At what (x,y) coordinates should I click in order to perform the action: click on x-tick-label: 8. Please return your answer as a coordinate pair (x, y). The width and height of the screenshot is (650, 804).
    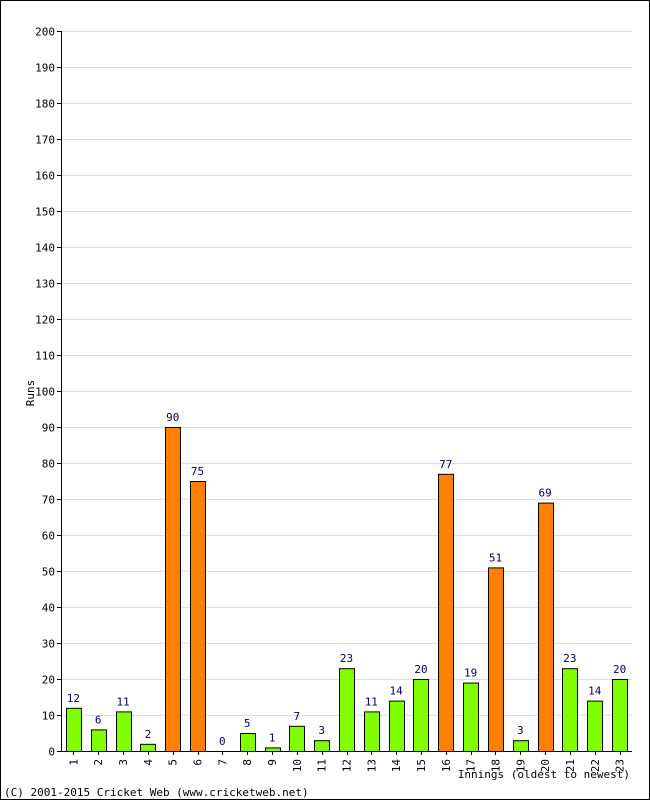
    Looking at the image, I should click on (247, 762).